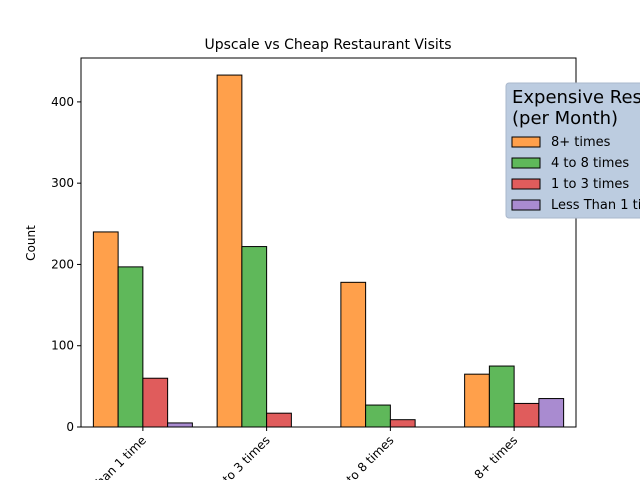  Describe the element at coordinates (31, 243) in the screenshot. I see `y-axis-label: Count` at that location.